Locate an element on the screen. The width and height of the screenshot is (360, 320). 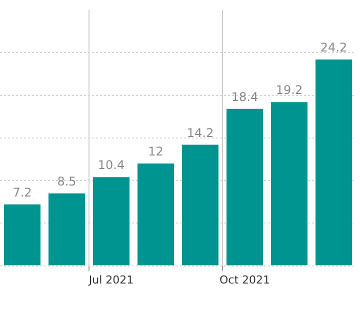
x-tick-label: Jul 2021 is located at coordinates (111, 279).